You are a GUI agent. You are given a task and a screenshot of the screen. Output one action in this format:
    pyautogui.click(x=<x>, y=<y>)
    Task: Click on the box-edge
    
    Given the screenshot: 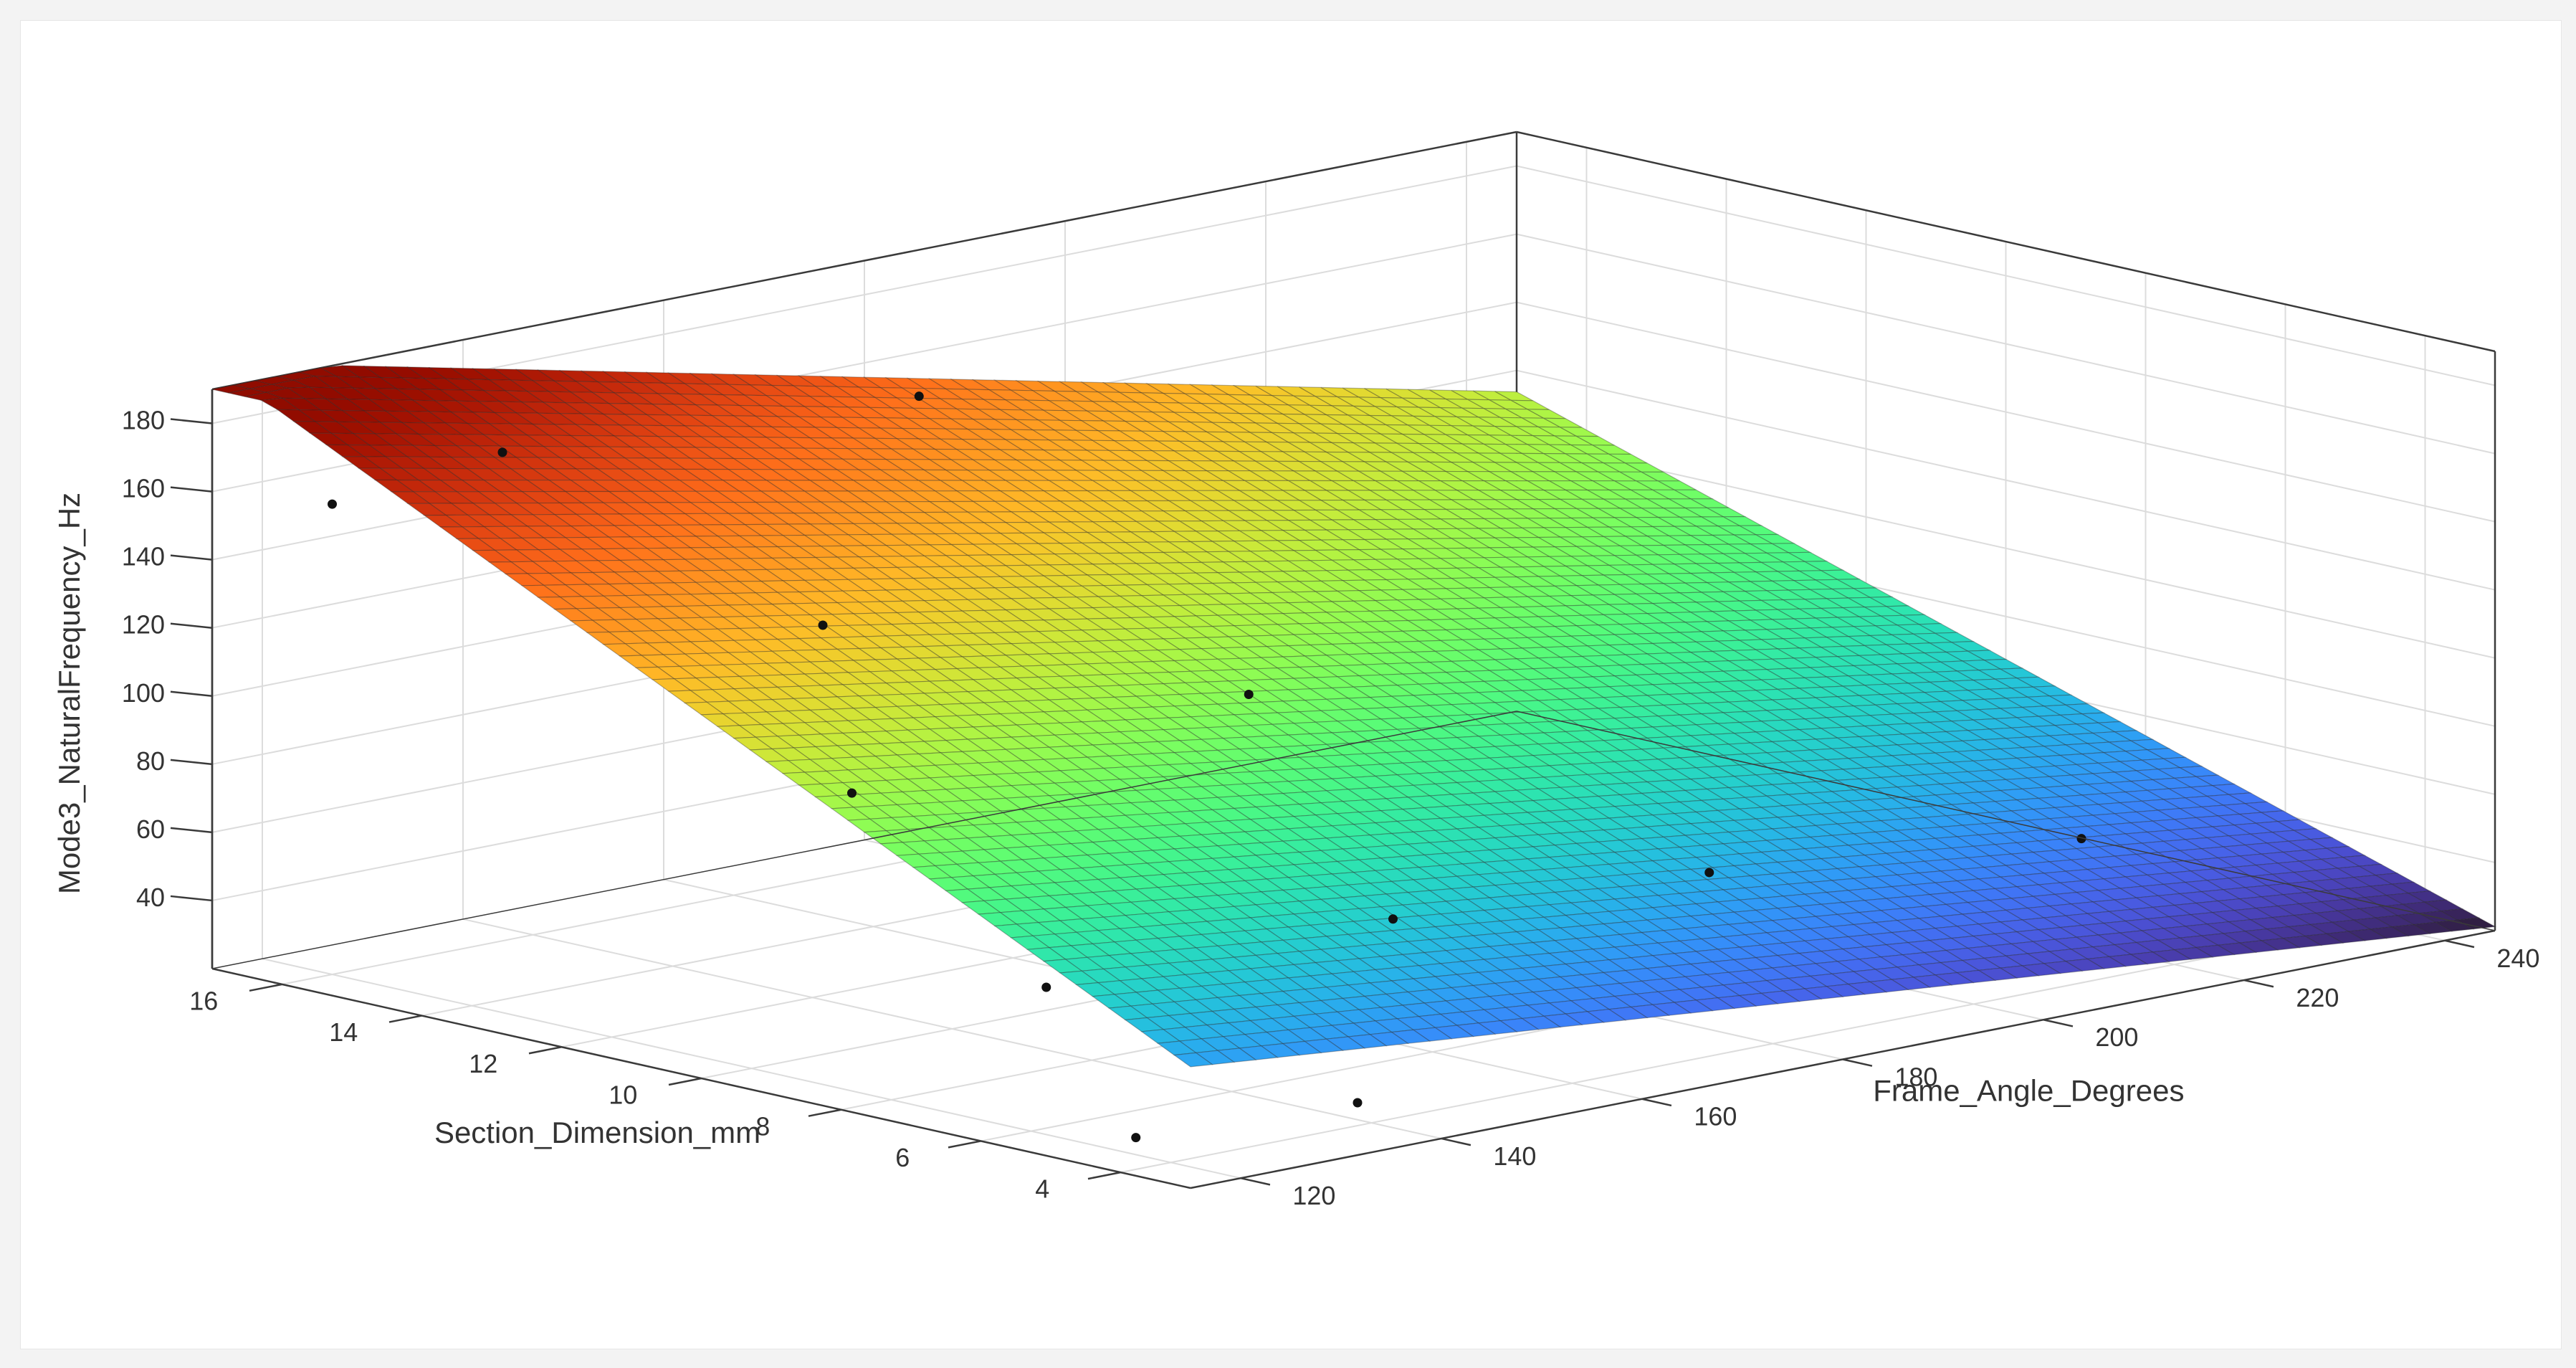 What is the action you would take?
    pyautogui.click(x=864, y=260)
    